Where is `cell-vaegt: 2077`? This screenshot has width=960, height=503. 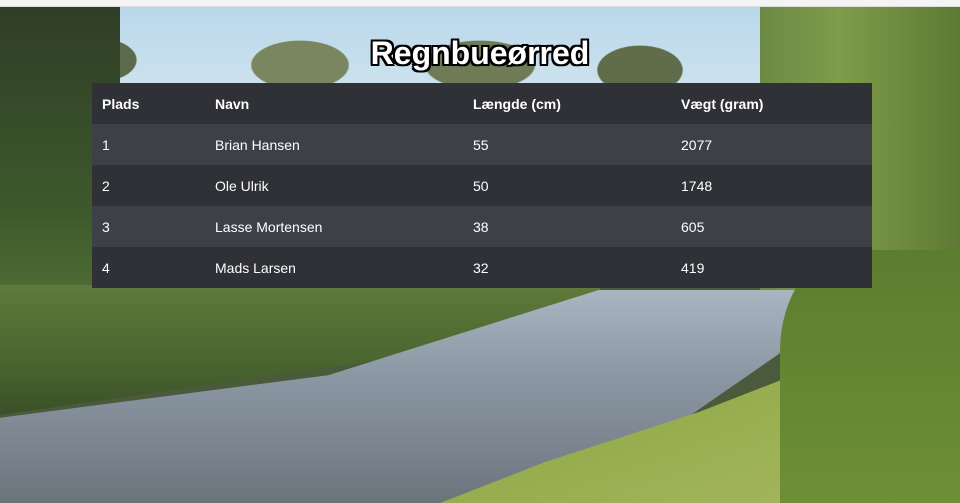
cell-vaegt: 2077 is located at coordinates (771, 144).